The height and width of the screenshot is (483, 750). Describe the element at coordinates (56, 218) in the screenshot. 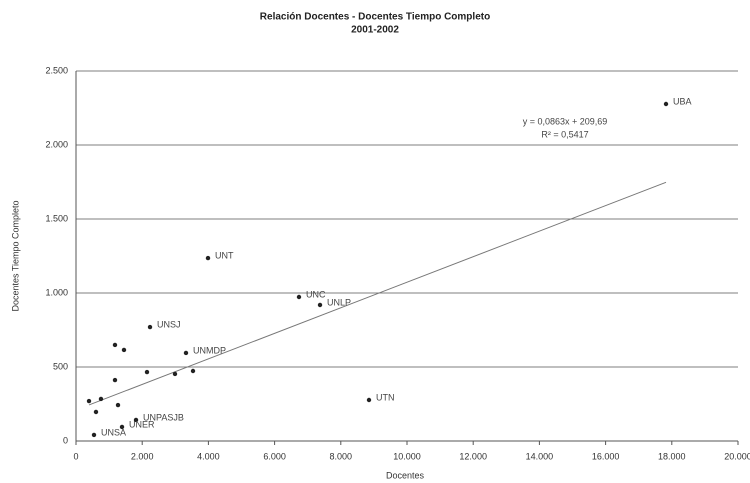

I see `y-tick-label: 1.500` at that location.